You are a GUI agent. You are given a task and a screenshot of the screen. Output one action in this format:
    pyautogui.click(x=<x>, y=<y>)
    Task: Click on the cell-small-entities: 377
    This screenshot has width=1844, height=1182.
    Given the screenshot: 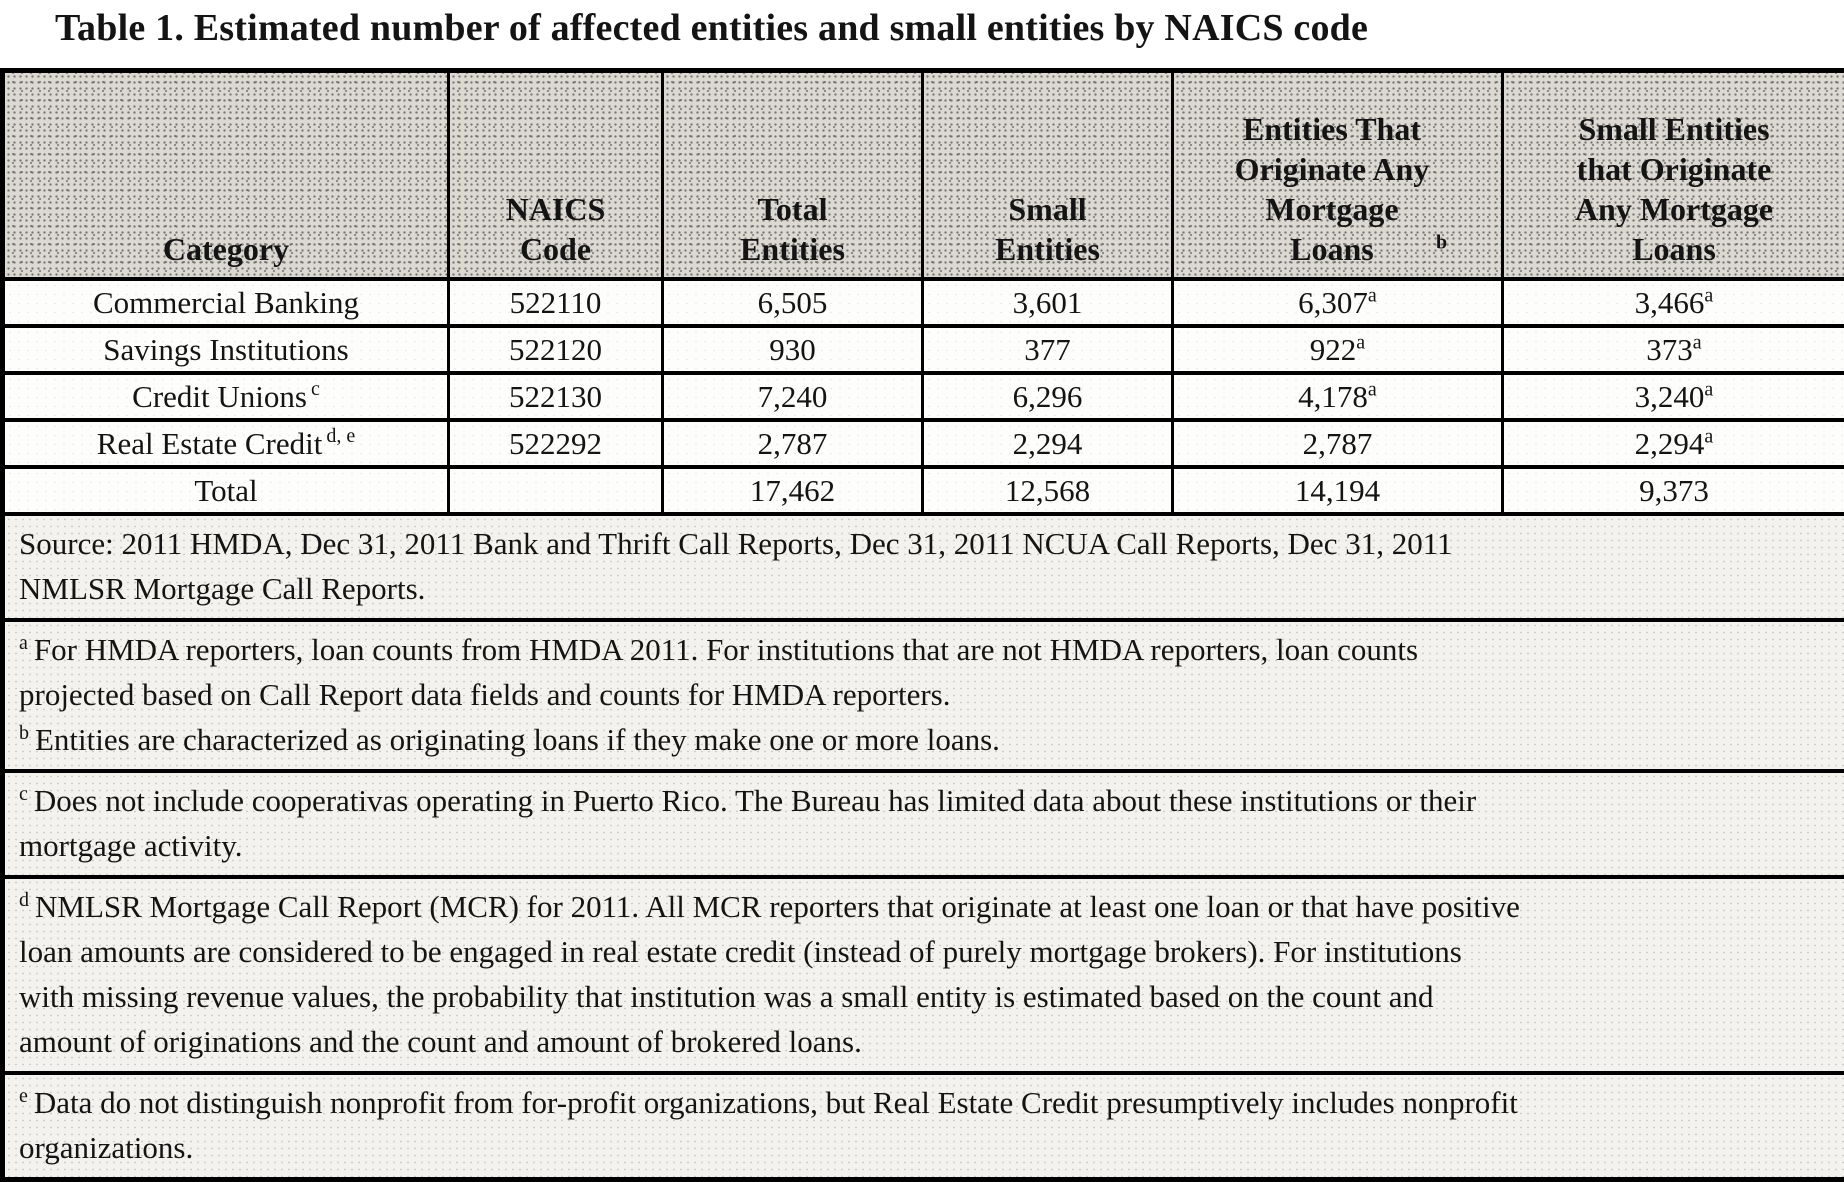 What is the action you would take?
    pyautogui.click(x=1048, y=349)
    